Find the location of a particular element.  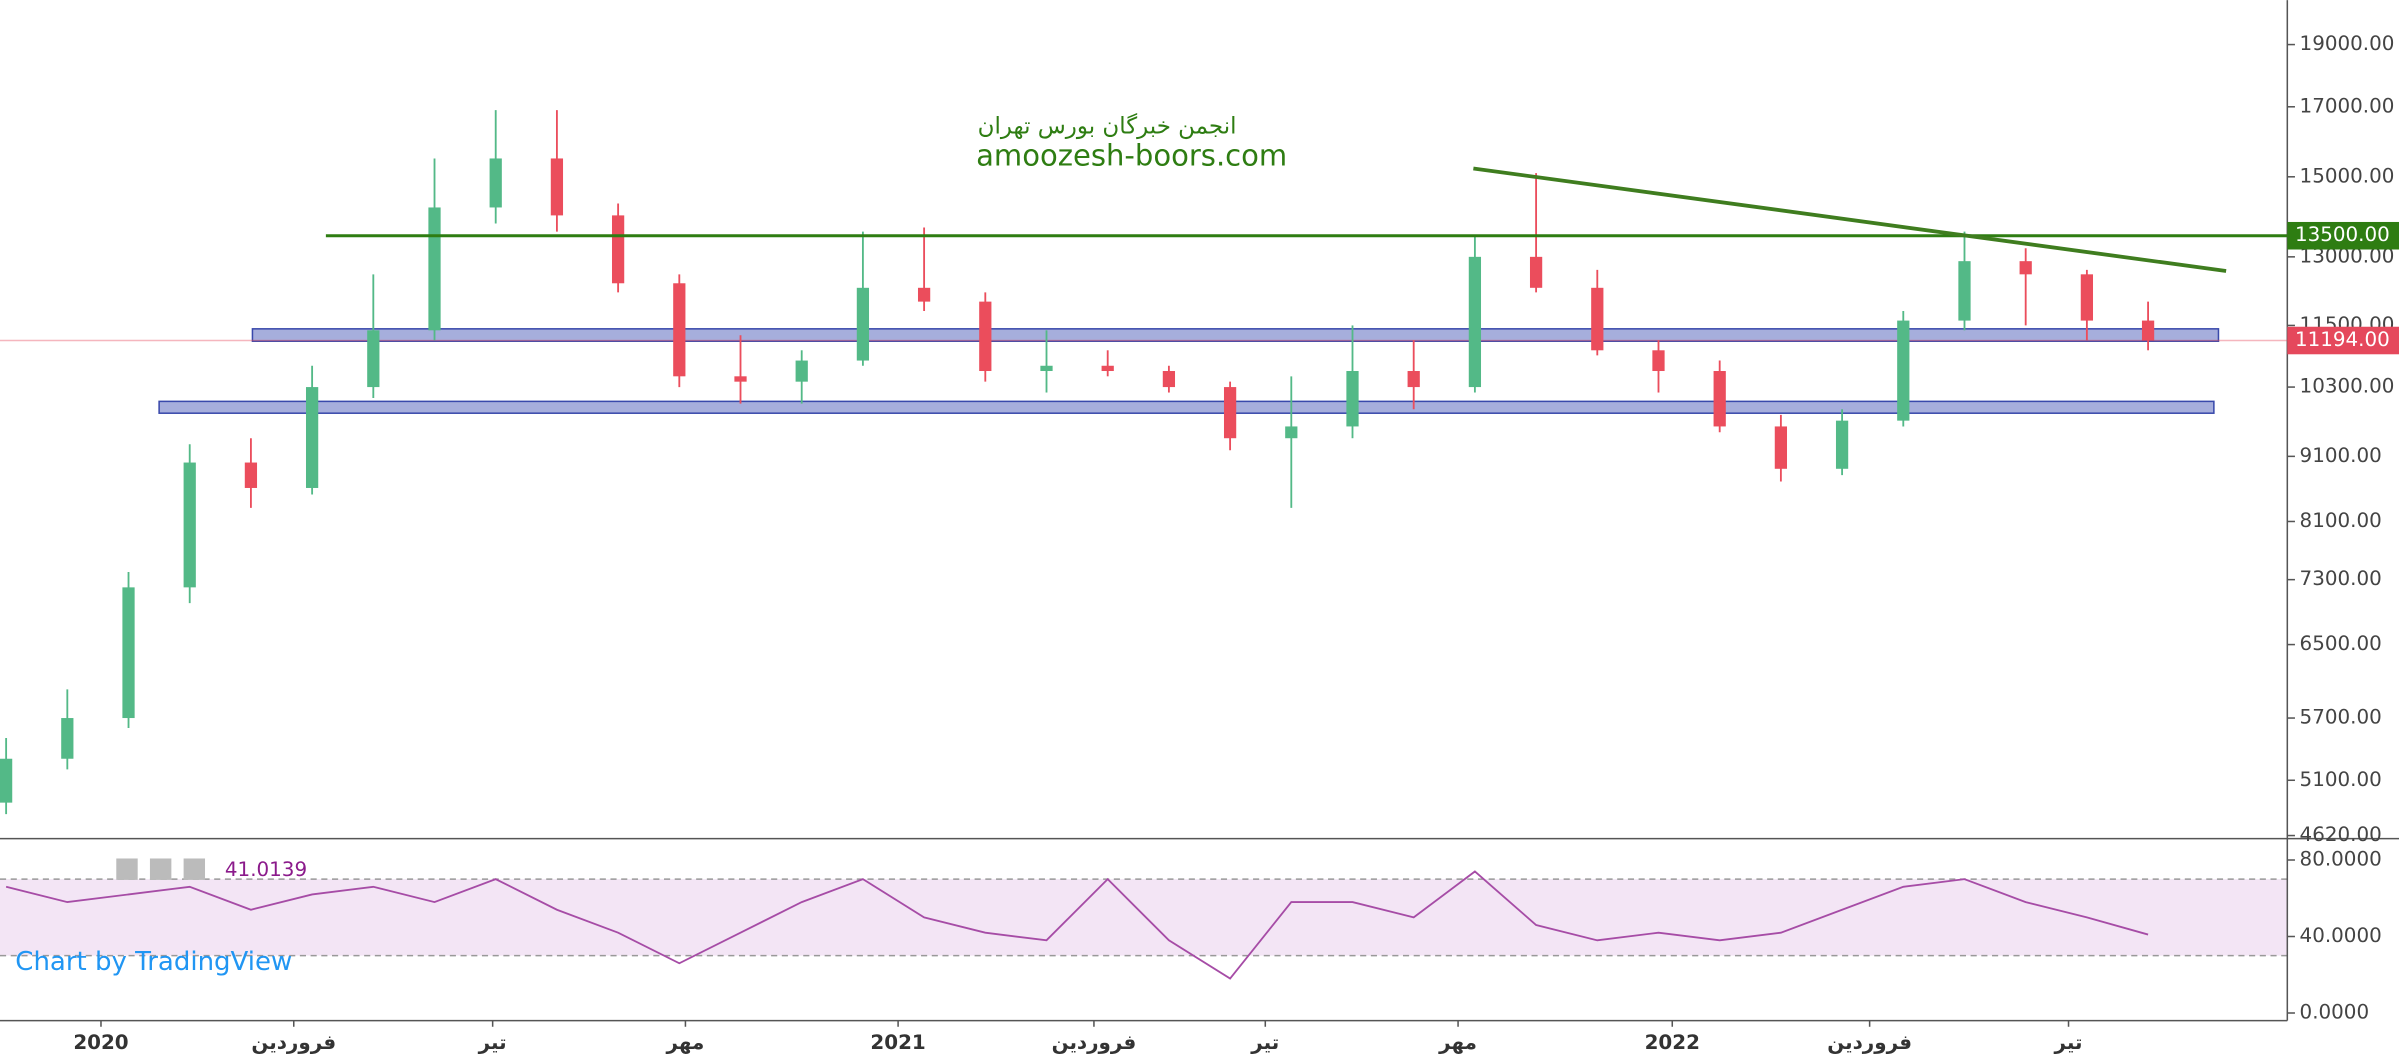

y-tick-label: 5100.00 is located at coordinates (2341, 779).